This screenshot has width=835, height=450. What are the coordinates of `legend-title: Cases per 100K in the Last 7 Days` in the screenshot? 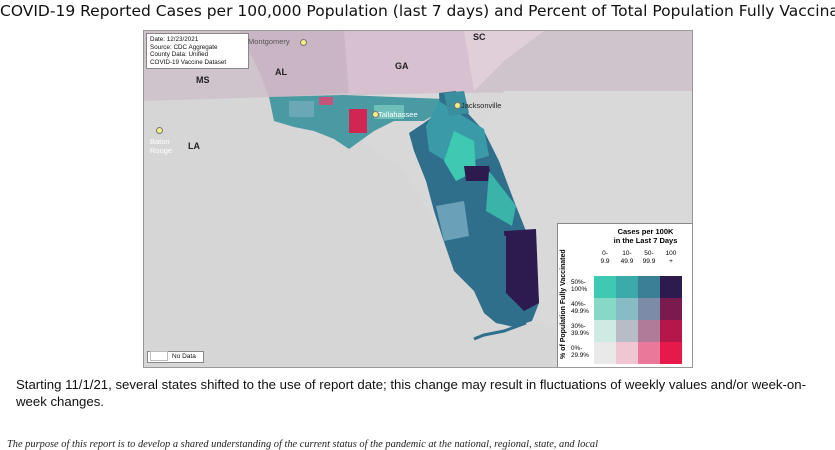 It's located at (645, 236).